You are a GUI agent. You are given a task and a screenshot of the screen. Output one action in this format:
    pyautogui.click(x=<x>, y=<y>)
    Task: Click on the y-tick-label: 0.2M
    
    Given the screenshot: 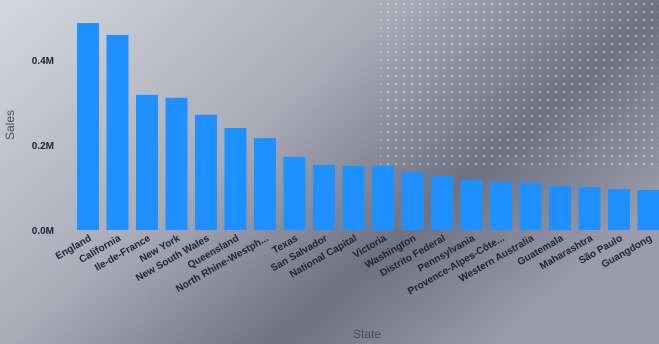 What is the action you would take?
    pyautogui.click(x=43, y=146)
    